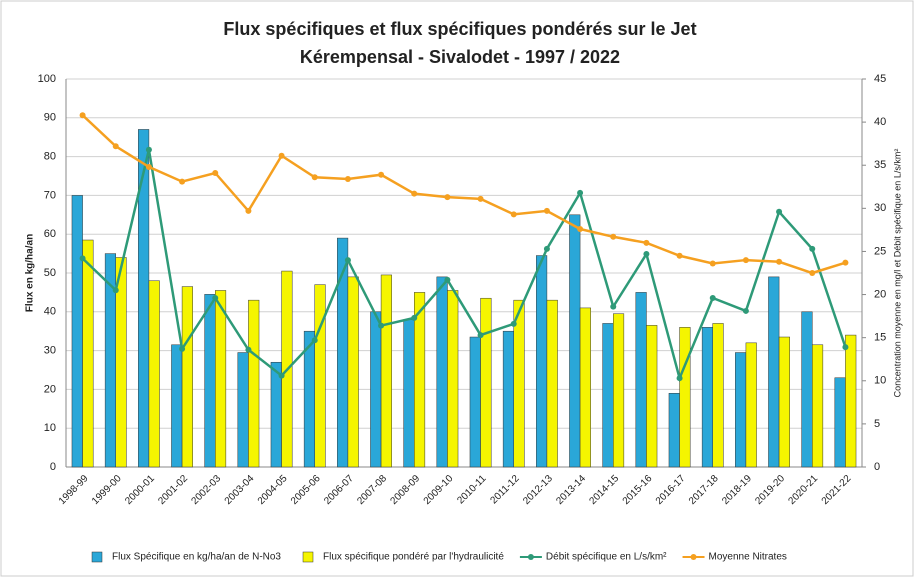 Image resolution: width=914 pixels, height=577 pixels. I want to click on y-tick-label: 0, so click(53, 467).